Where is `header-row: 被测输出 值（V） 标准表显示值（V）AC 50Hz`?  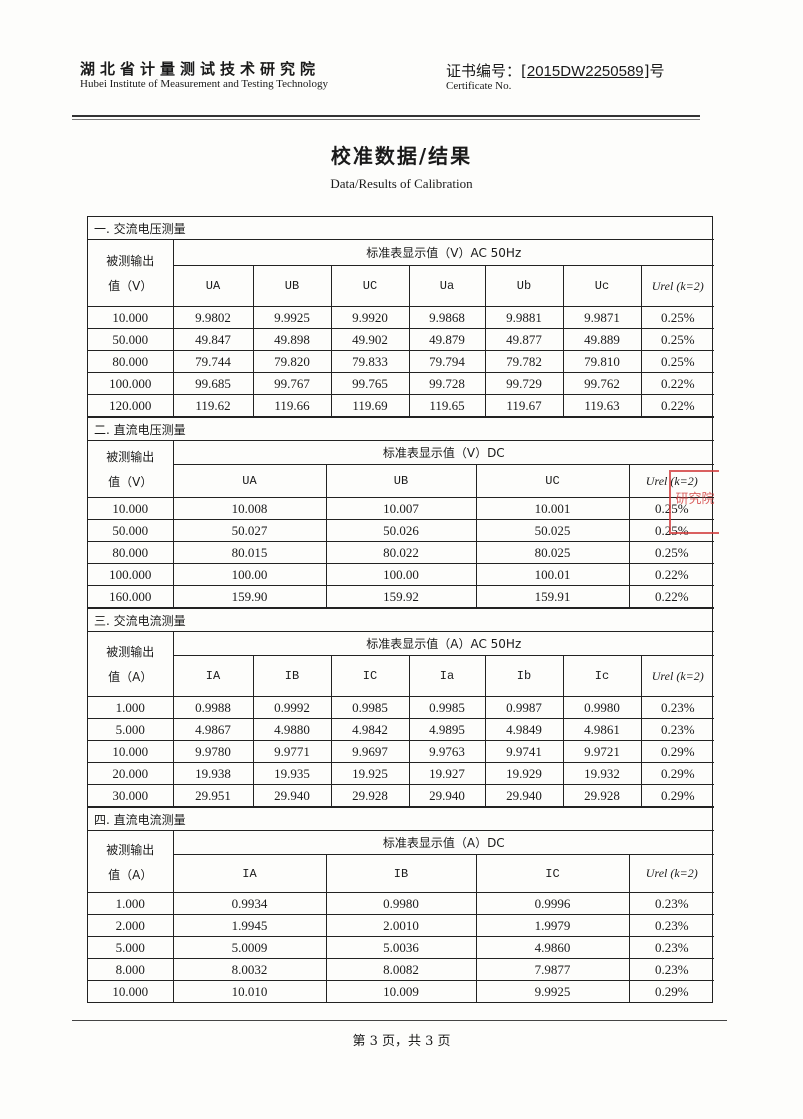
header-row: 被测输出 值（V） 标准表显示值（V）AC 50Hz is located at coordinates (401, 273).